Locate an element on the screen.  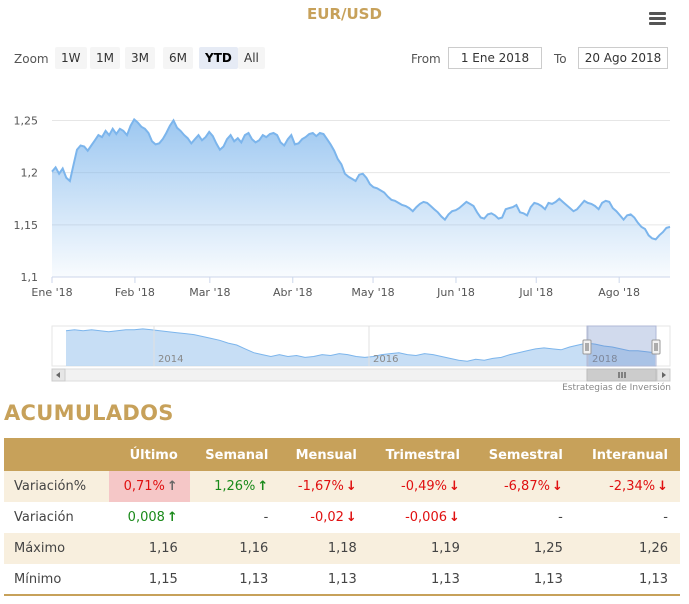
table-row: Variación 0,008 ↑ - -0,02 ↓ -0,006 ↓ - - is located at coordinates (342, 517).